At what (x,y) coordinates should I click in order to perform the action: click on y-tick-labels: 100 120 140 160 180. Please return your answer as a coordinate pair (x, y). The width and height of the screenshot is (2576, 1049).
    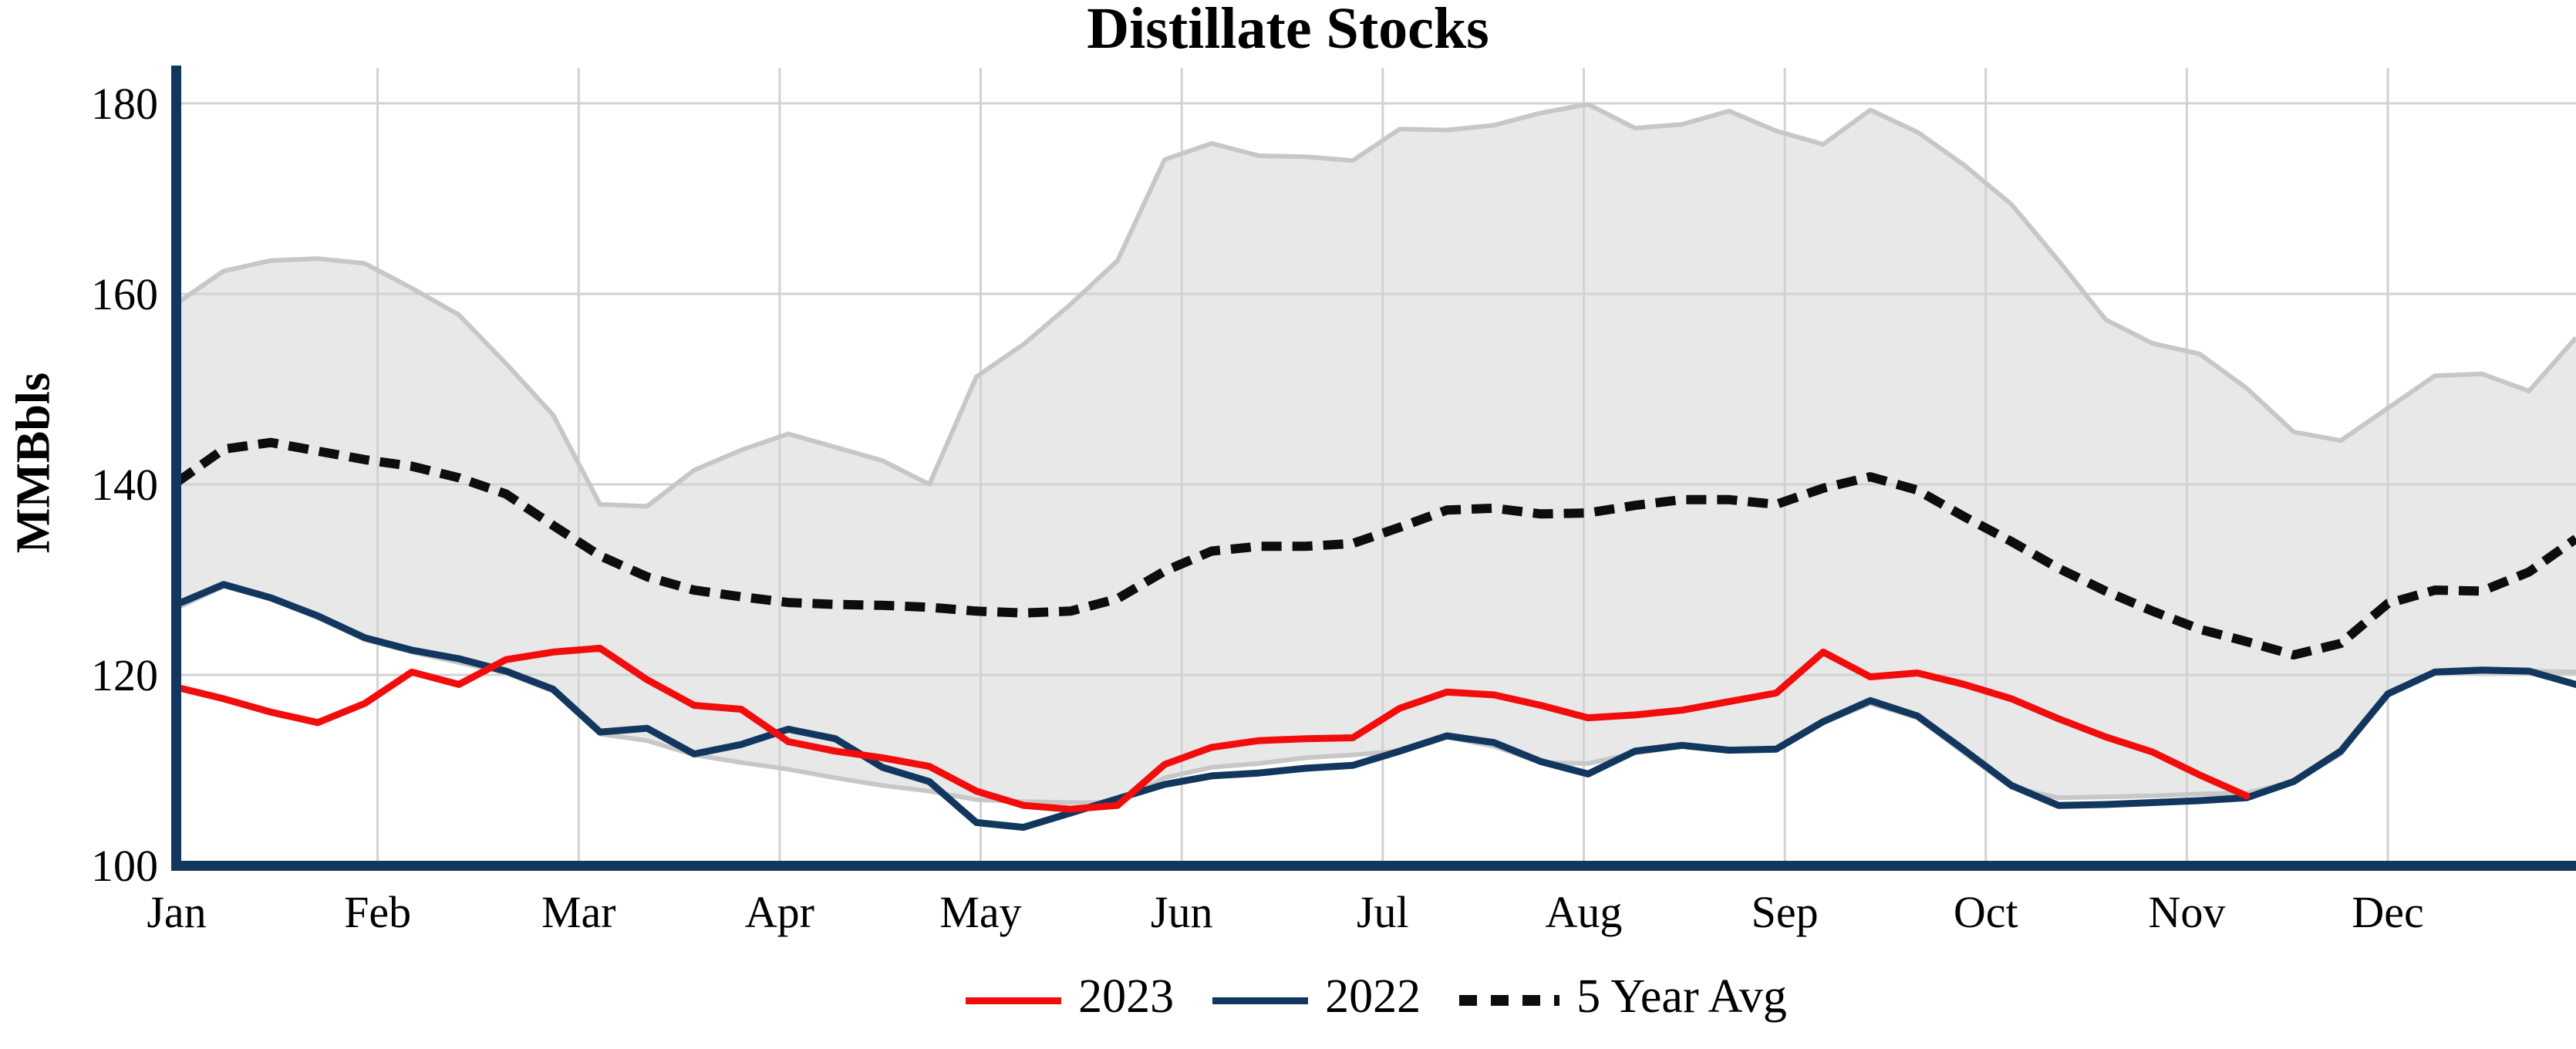
    Looking at the image, I should click on (124, 485).